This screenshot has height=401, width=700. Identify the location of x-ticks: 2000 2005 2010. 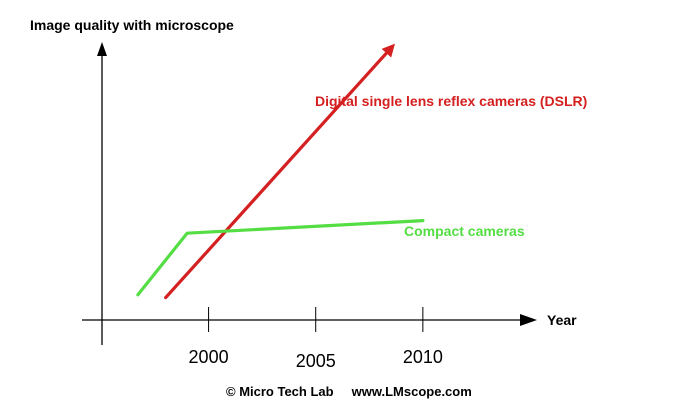
(316, 339).